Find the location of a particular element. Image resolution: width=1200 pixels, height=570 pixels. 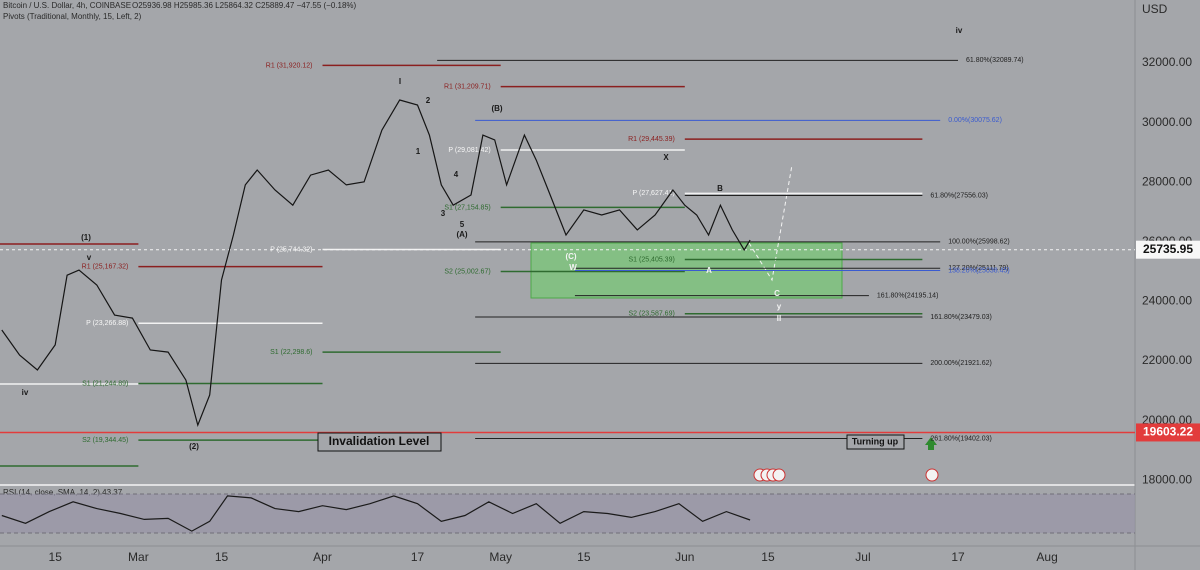

fib-label: 161.80%(23479.03) is located at coordinates (961, 317).